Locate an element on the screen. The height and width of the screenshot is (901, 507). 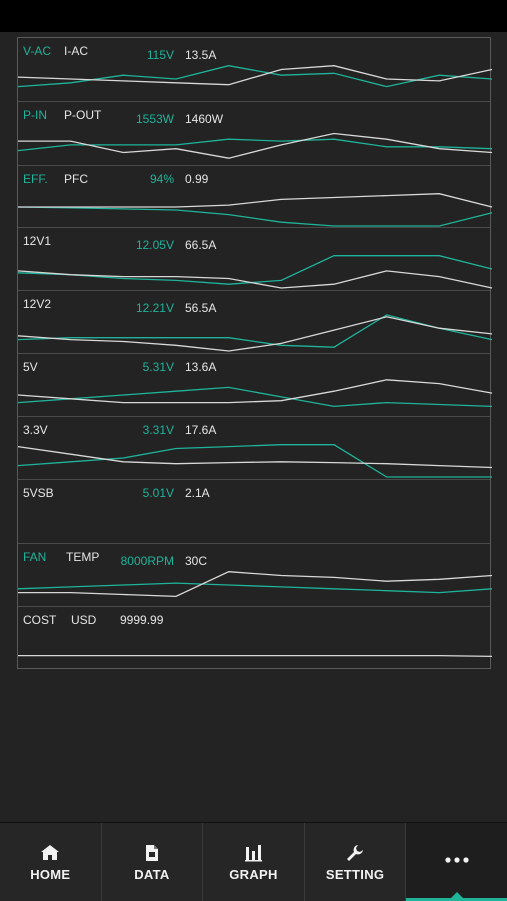
monitor-row: 12V2 12.21V 56.5A is located at coordinates (255, 322).